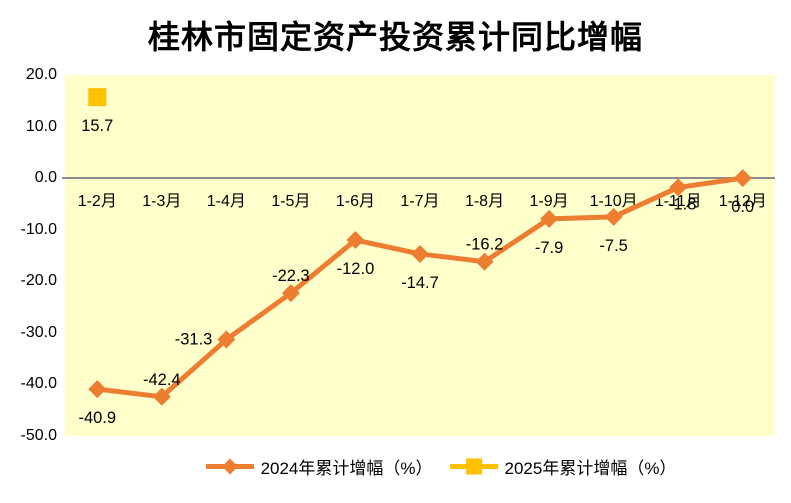 The image size is (791, 503). Describe the element at coordinates (97, 202) in the screenshot. I see `x-axis-label: 1-2月` at that location.